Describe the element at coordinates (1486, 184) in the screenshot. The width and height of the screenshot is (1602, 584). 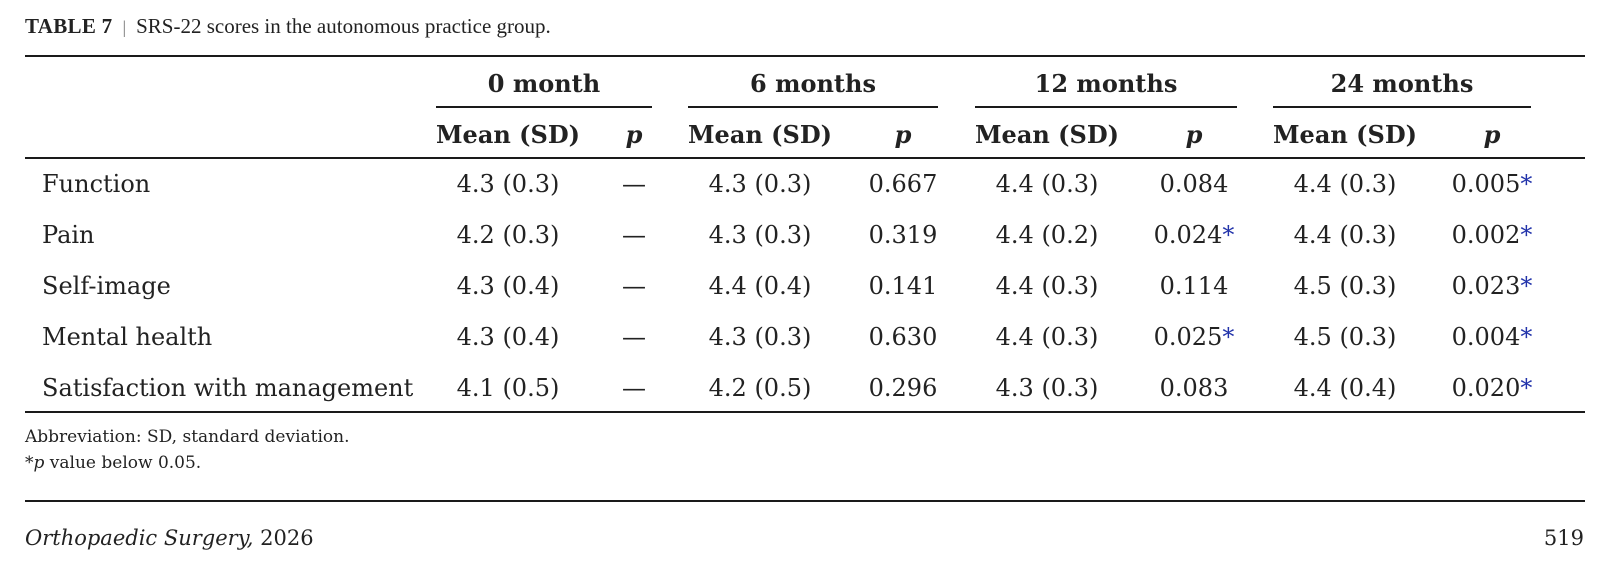
I see `cell-value: 0.005` at that location.